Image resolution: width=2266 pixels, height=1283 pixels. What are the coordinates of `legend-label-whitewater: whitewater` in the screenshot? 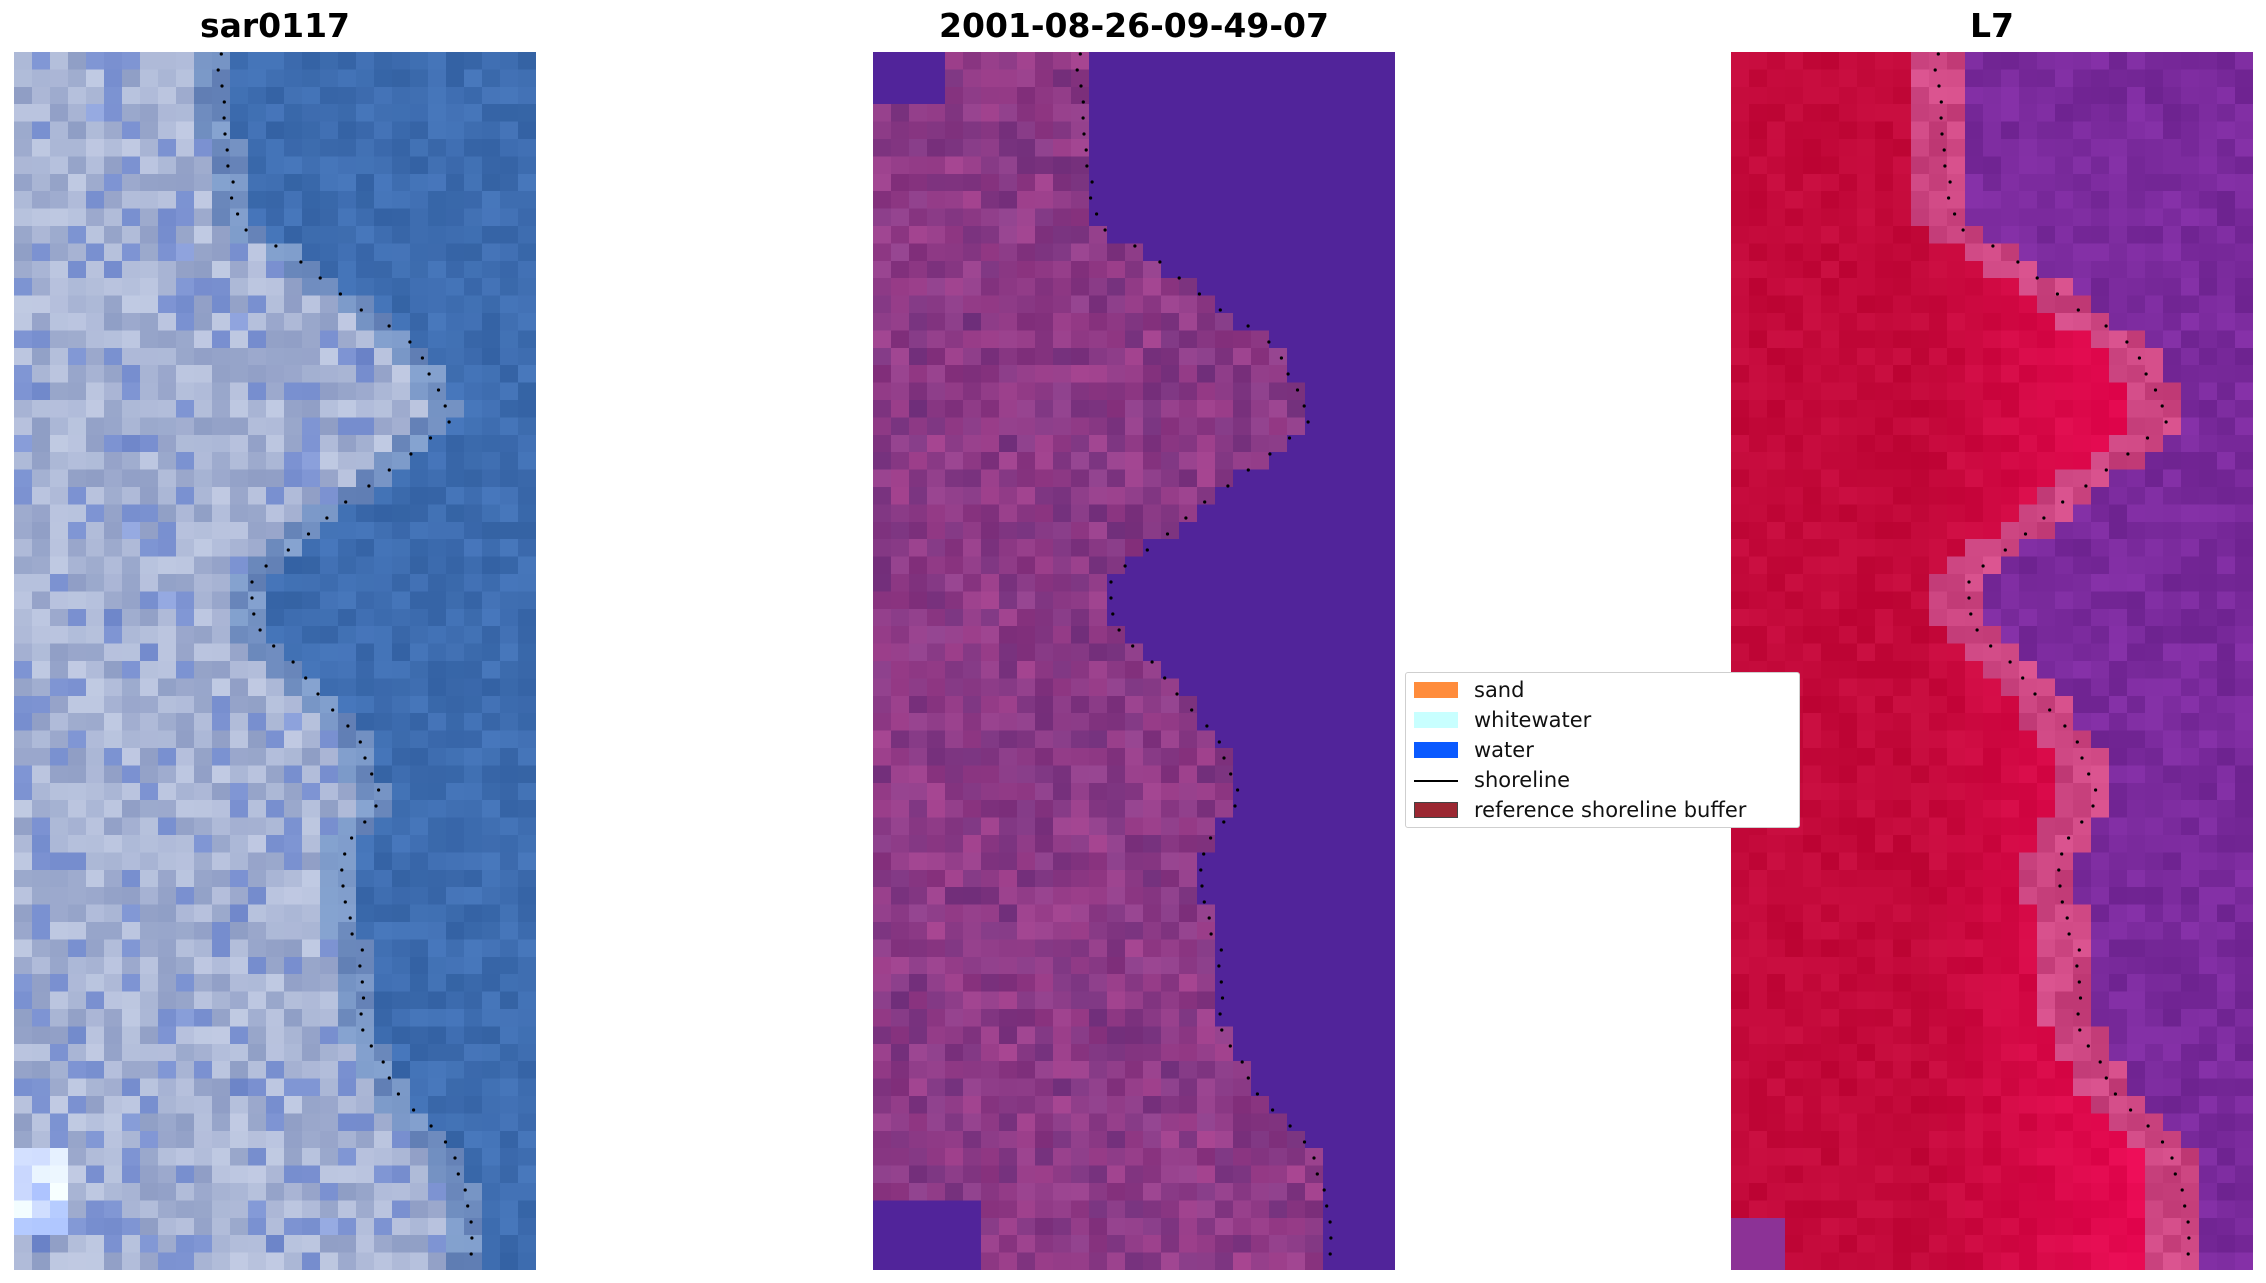 It's located at (1533, 720).